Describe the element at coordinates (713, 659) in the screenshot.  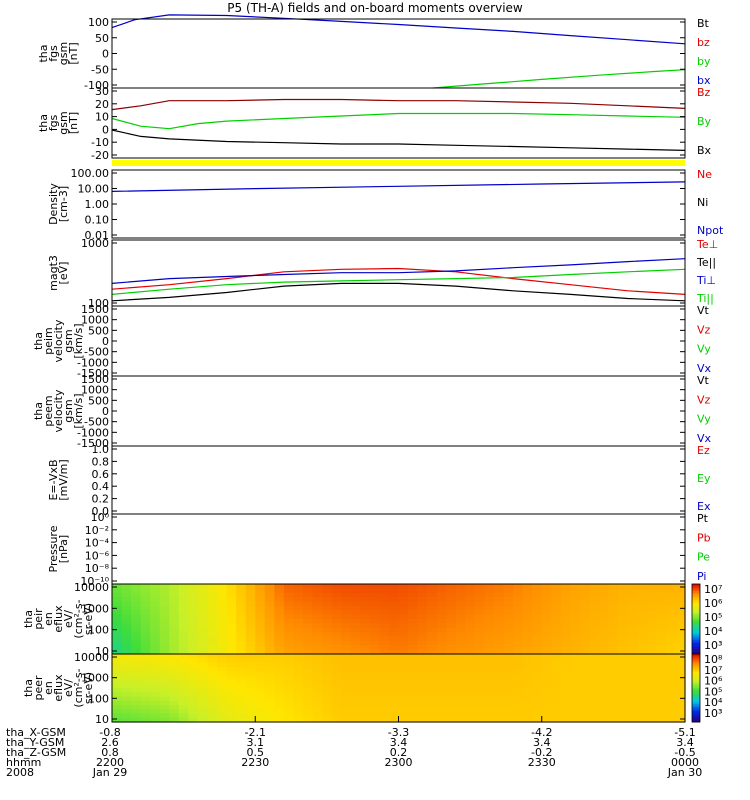
I see `colorbar-label: 10⁸` at that location.